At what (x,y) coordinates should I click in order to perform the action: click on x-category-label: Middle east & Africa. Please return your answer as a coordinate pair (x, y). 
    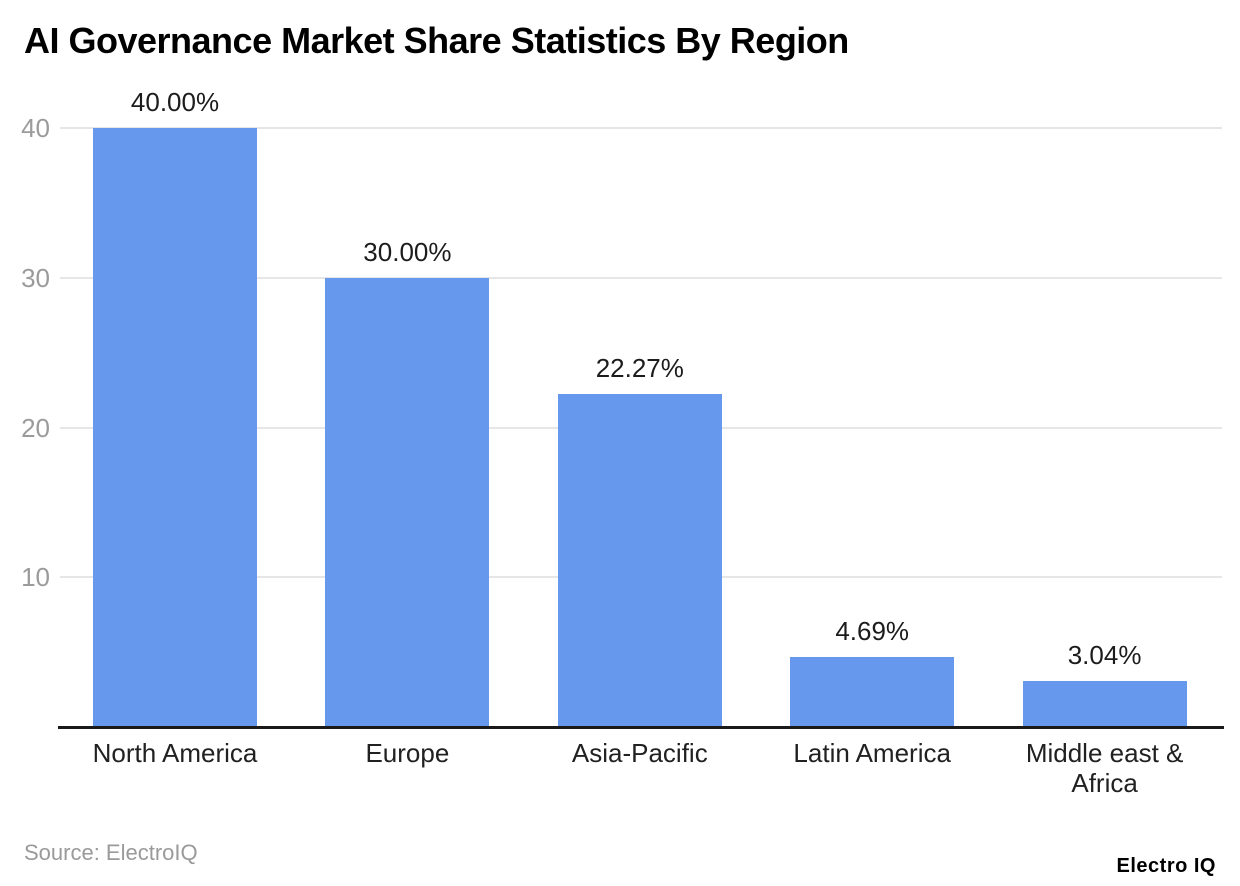
    Looking at the image, I should click on (1104, 768).